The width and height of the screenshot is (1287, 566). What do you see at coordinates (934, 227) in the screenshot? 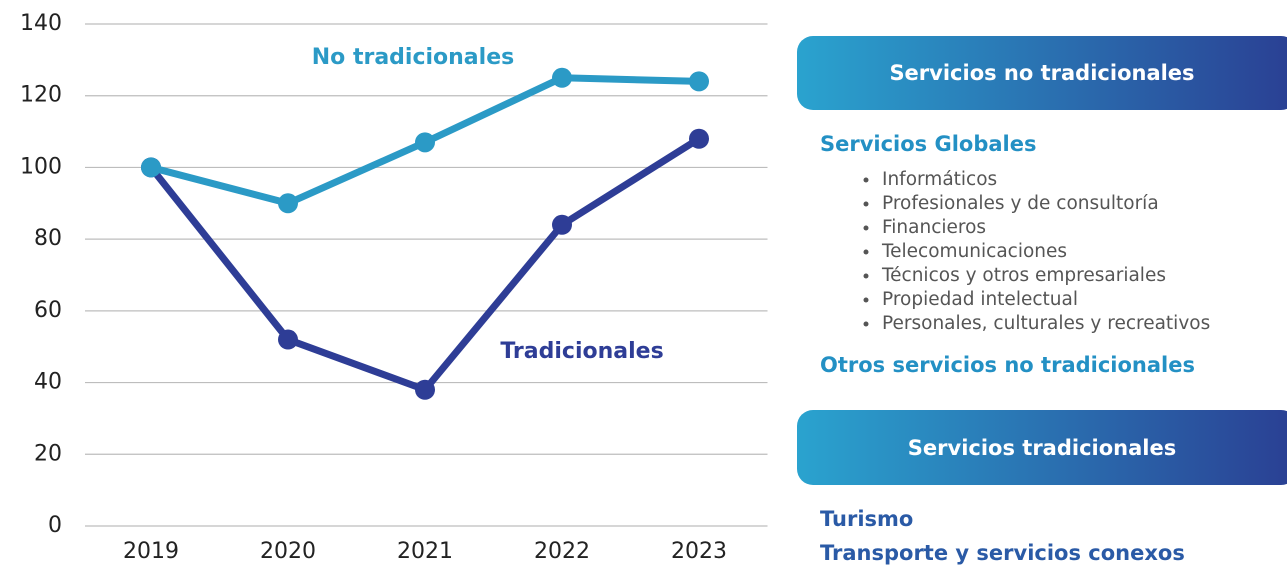
I see `item: Financieros` at bounding box center [934, 227].